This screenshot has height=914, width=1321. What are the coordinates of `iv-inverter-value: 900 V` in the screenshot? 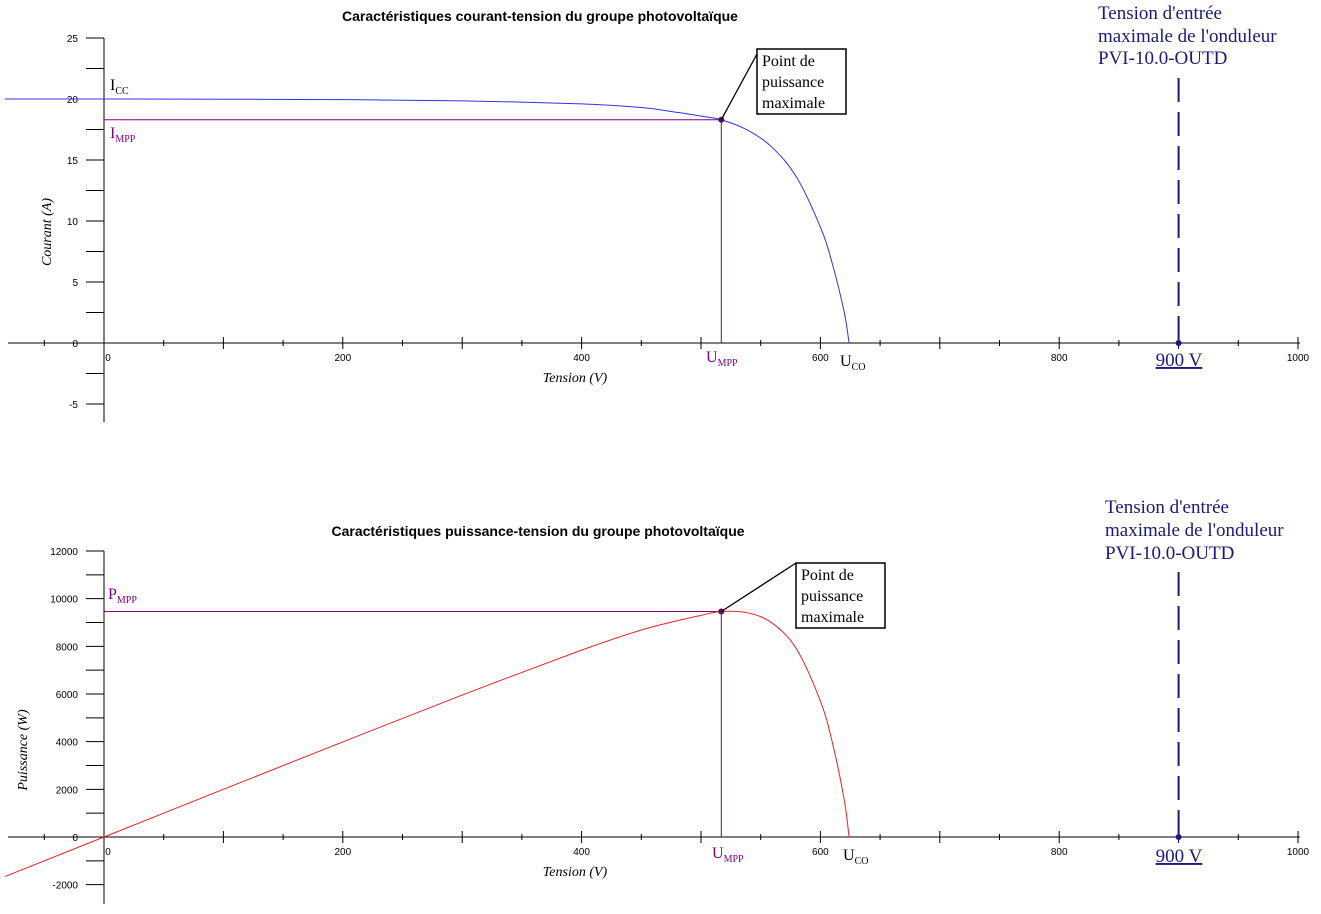 It's located at (1179, 360).